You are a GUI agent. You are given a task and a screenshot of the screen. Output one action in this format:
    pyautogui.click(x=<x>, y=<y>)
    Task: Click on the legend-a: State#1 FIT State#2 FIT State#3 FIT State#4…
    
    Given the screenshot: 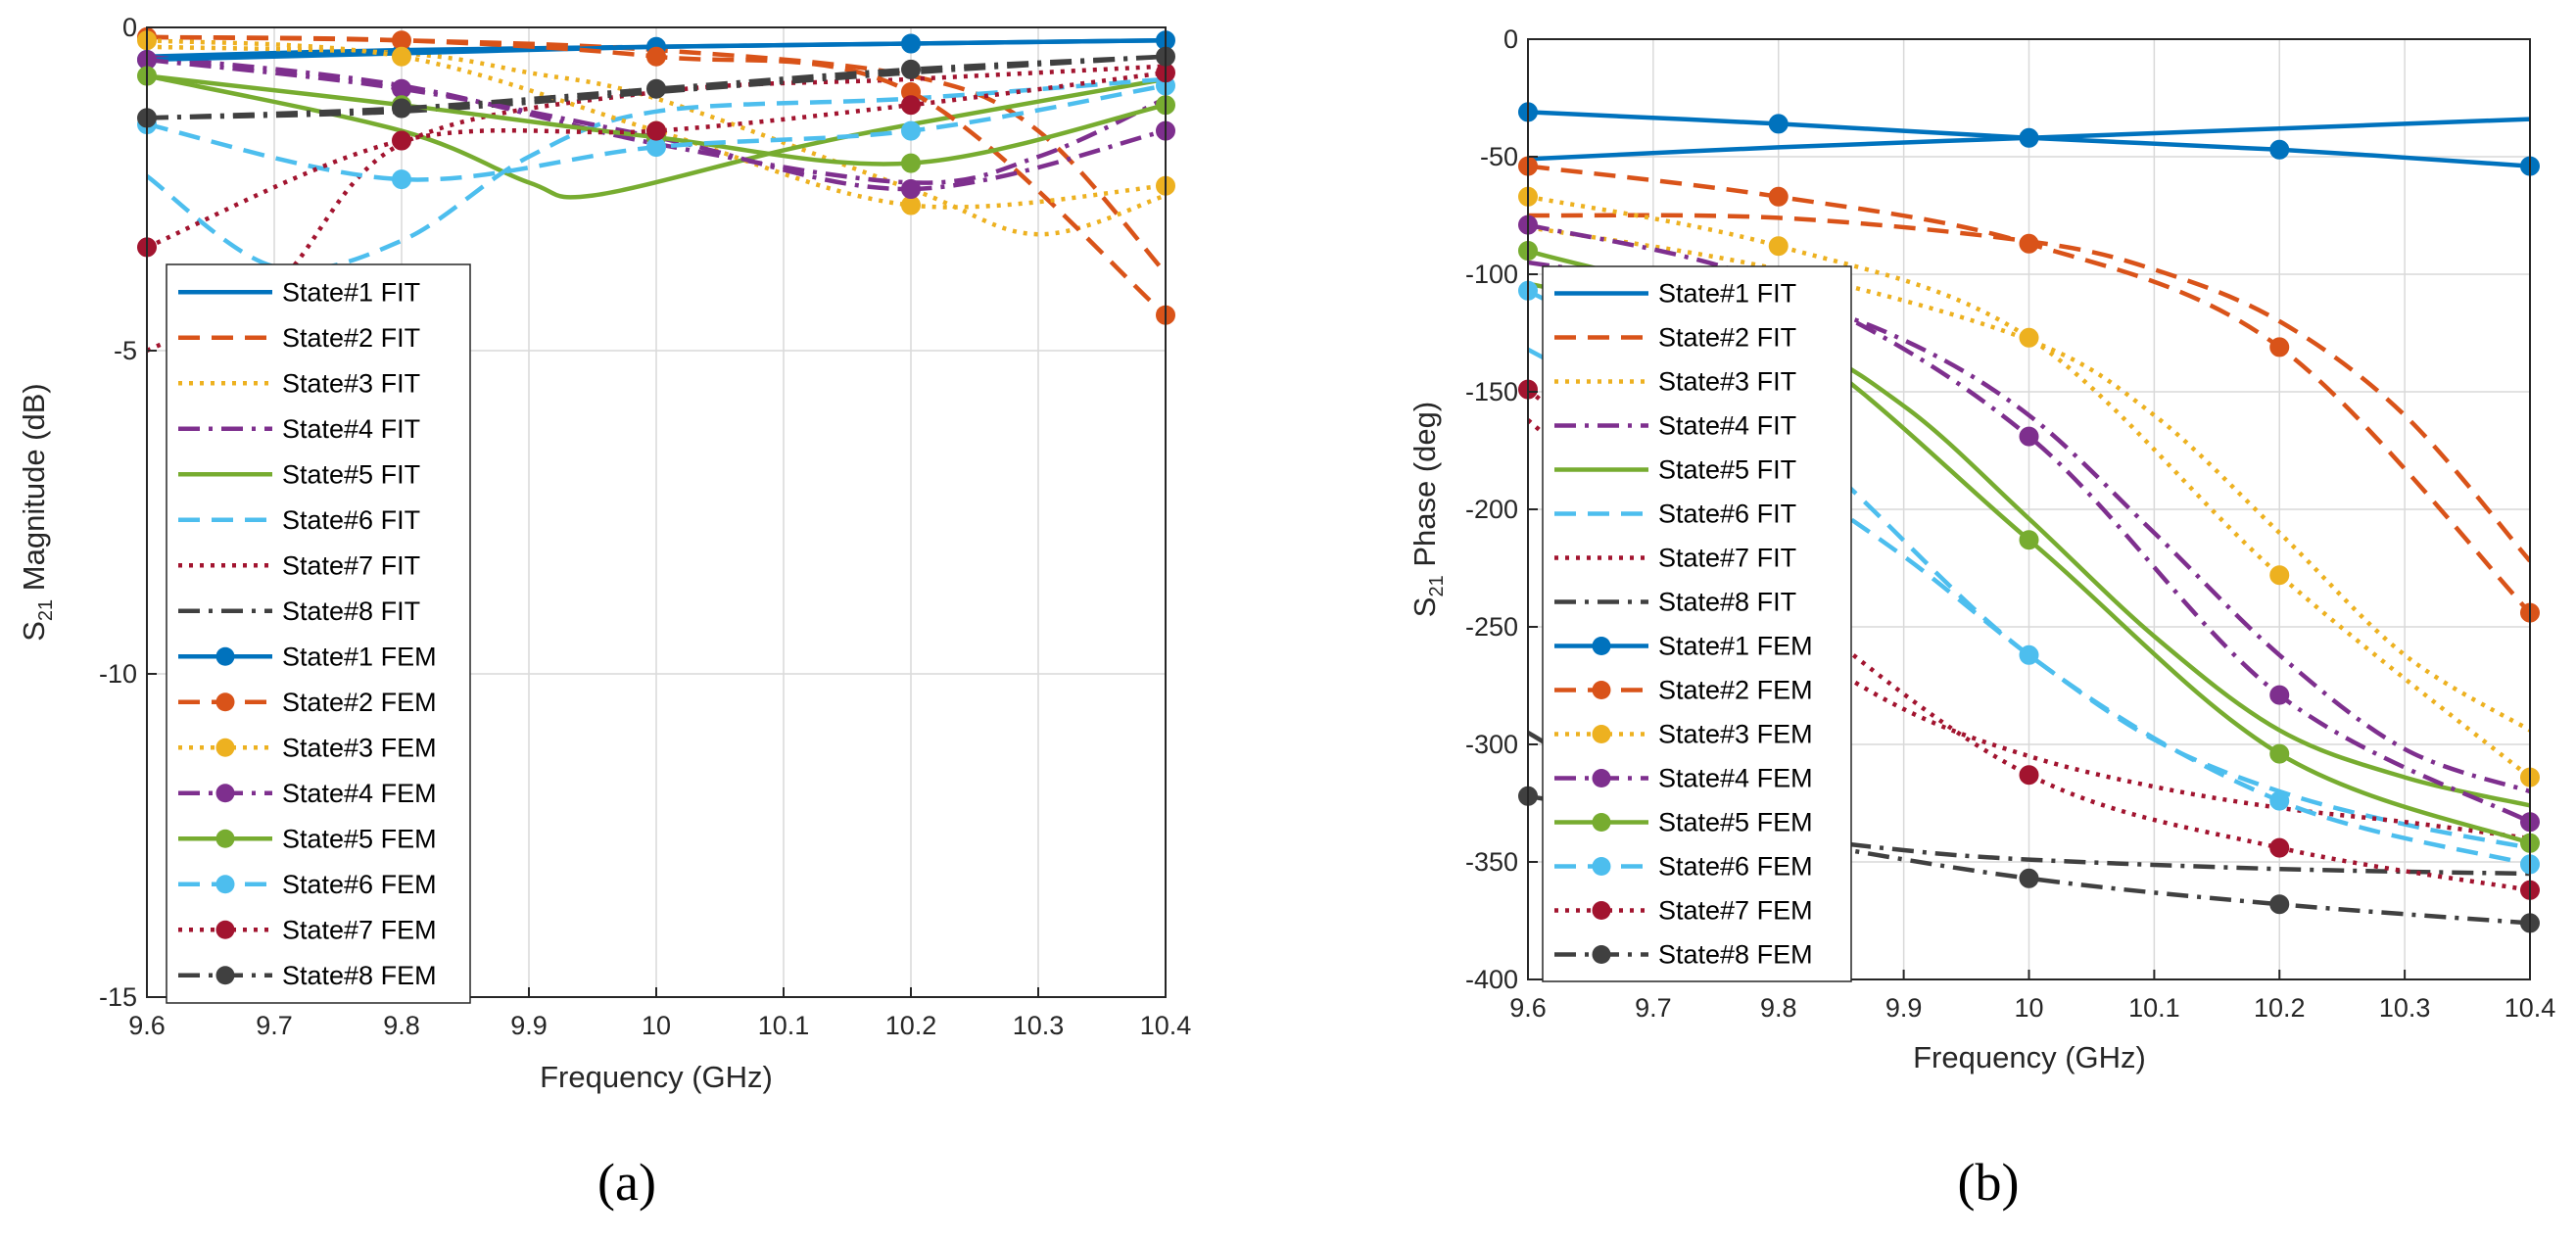 What is the action you would take?
    pyautogui.click(x=318, y=633)
    